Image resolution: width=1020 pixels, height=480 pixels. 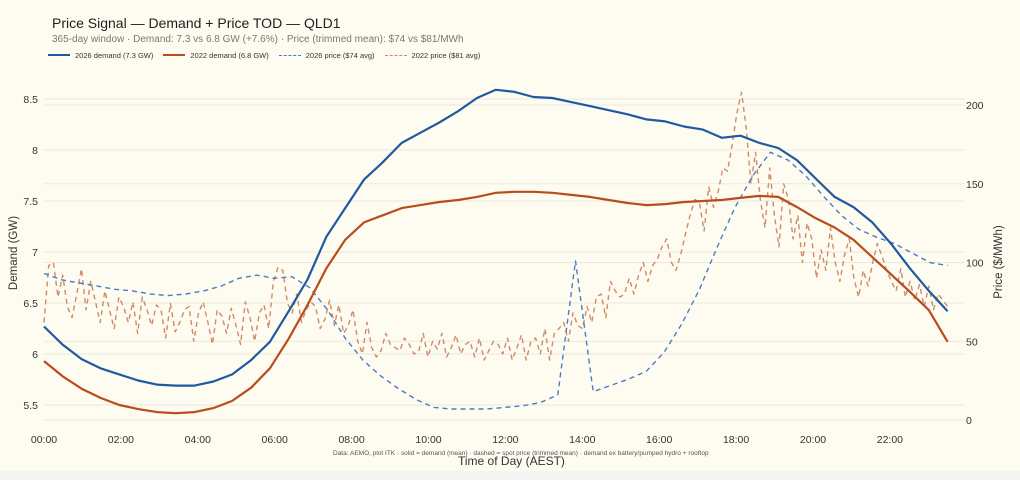 What do you see at coordinates (446, 55) in the screenshot?
I see `legend-label: 2022 price ($81 avg)` at bounding box center [446, 55].